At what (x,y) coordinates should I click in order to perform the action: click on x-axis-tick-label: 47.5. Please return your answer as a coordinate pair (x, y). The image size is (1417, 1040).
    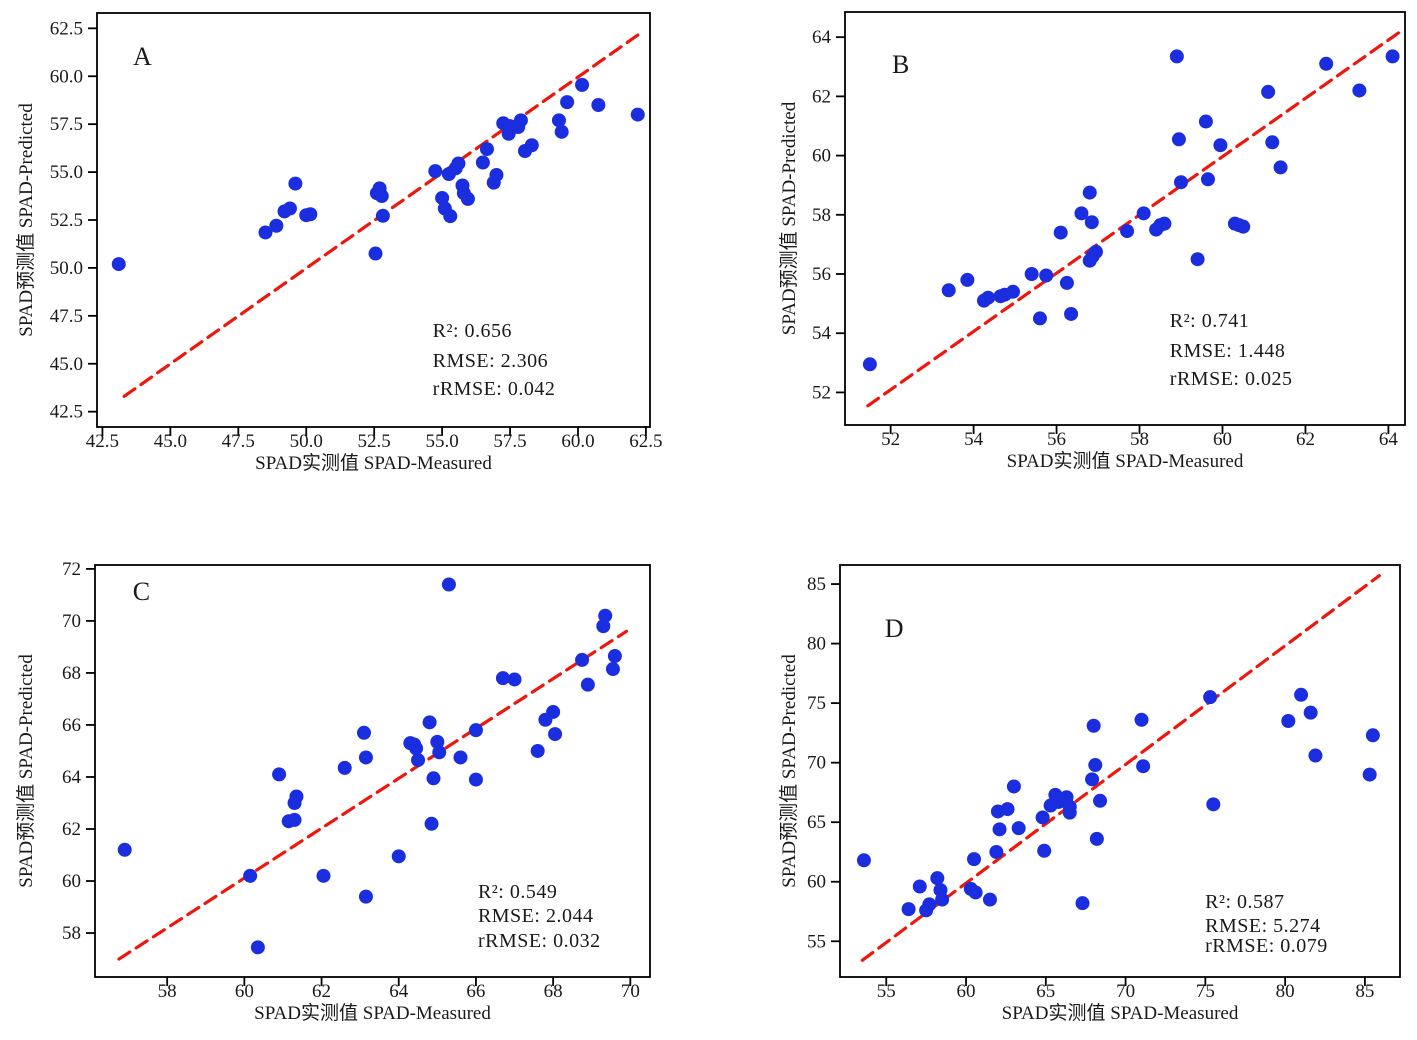
    Looking at the image, I should click on (238, 441).